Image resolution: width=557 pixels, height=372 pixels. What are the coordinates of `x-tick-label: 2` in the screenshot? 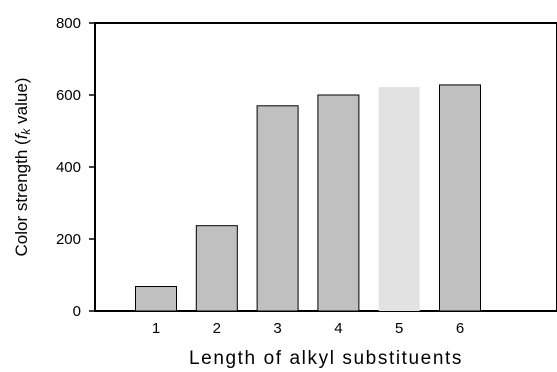 It's located at (217, 328).